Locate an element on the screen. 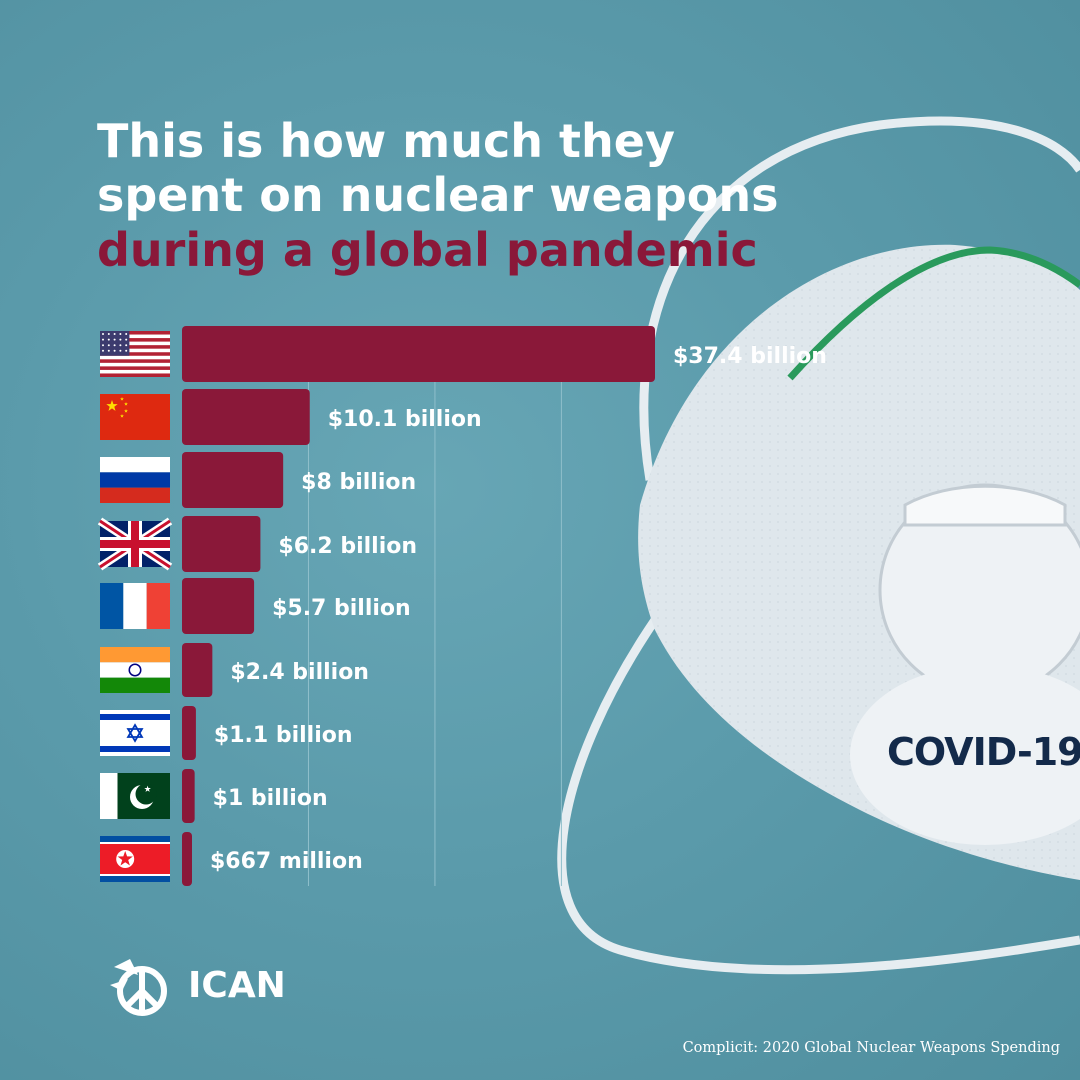 Image resolution: width=1080 pixels, height=1080 pixels. flag-pakistan-icon is located at coordinates (135, 796).